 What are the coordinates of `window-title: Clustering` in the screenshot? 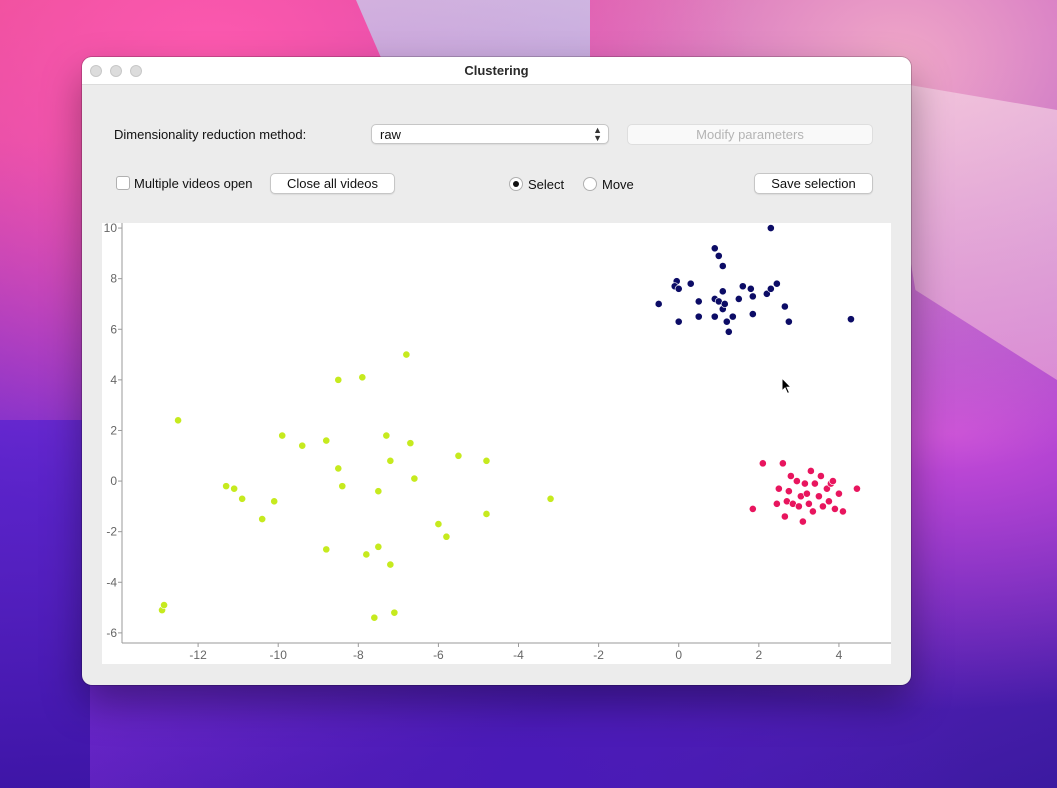 It's located at (496, 70).